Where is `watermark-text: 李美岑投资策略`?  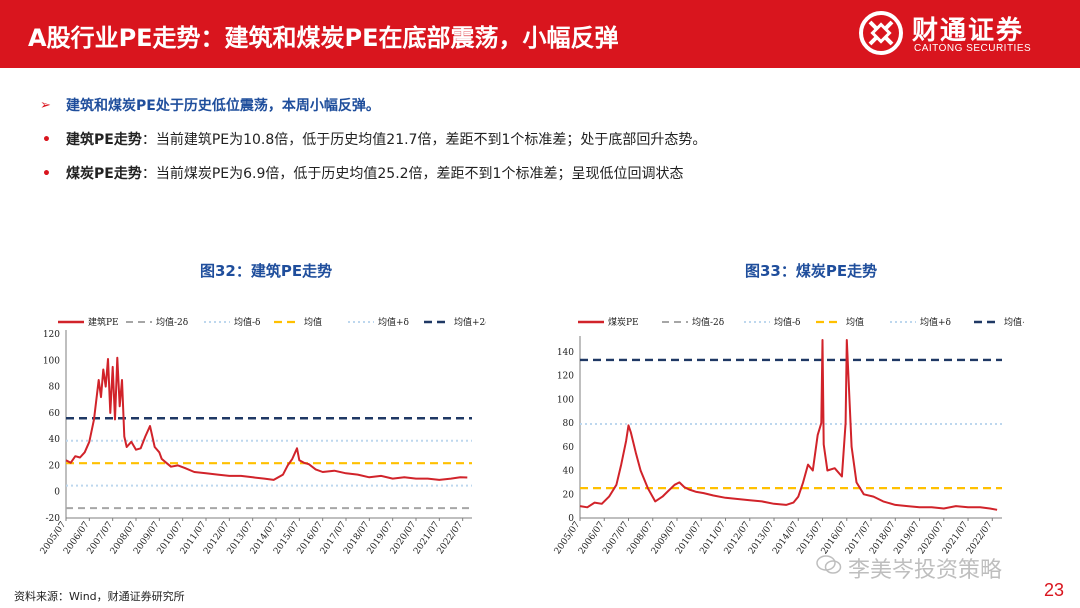 watermark-text: 李美岑投资策略 is located at coordinates (925, 570).